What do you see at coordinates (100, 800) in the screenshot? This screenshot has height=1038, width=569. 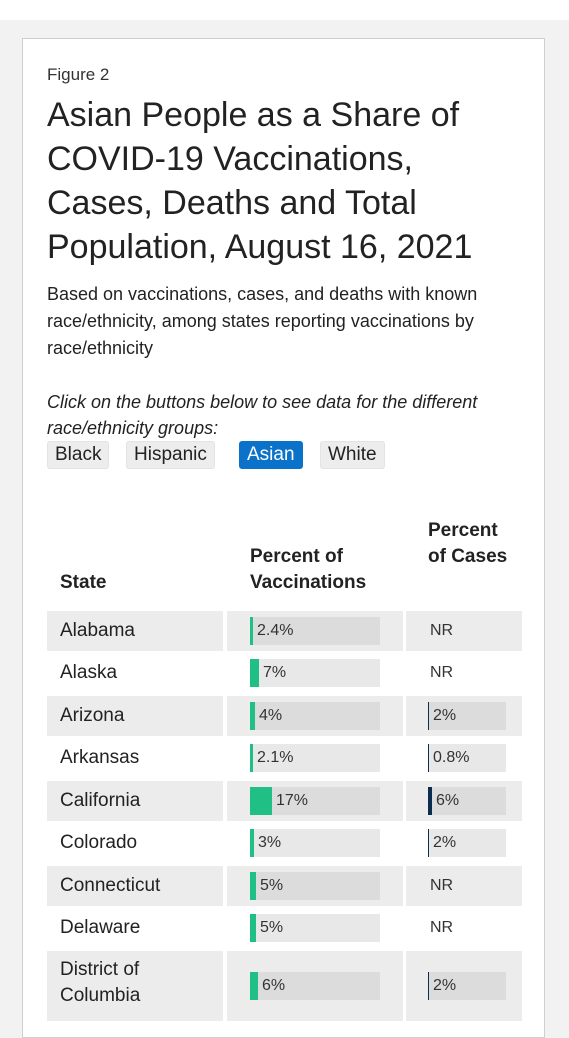 I see `state-label: California` at bounding box center [100, 800].